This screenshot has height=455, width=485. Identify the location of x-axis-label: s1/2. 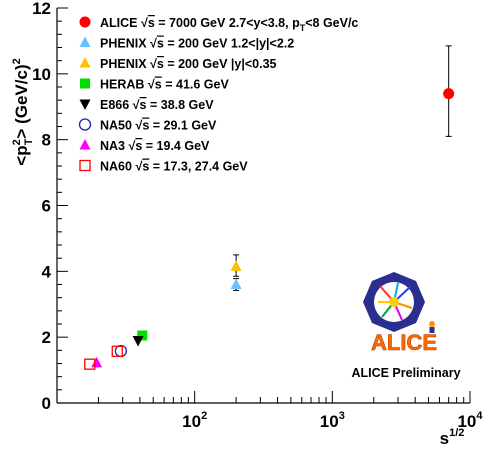
(452, 437).